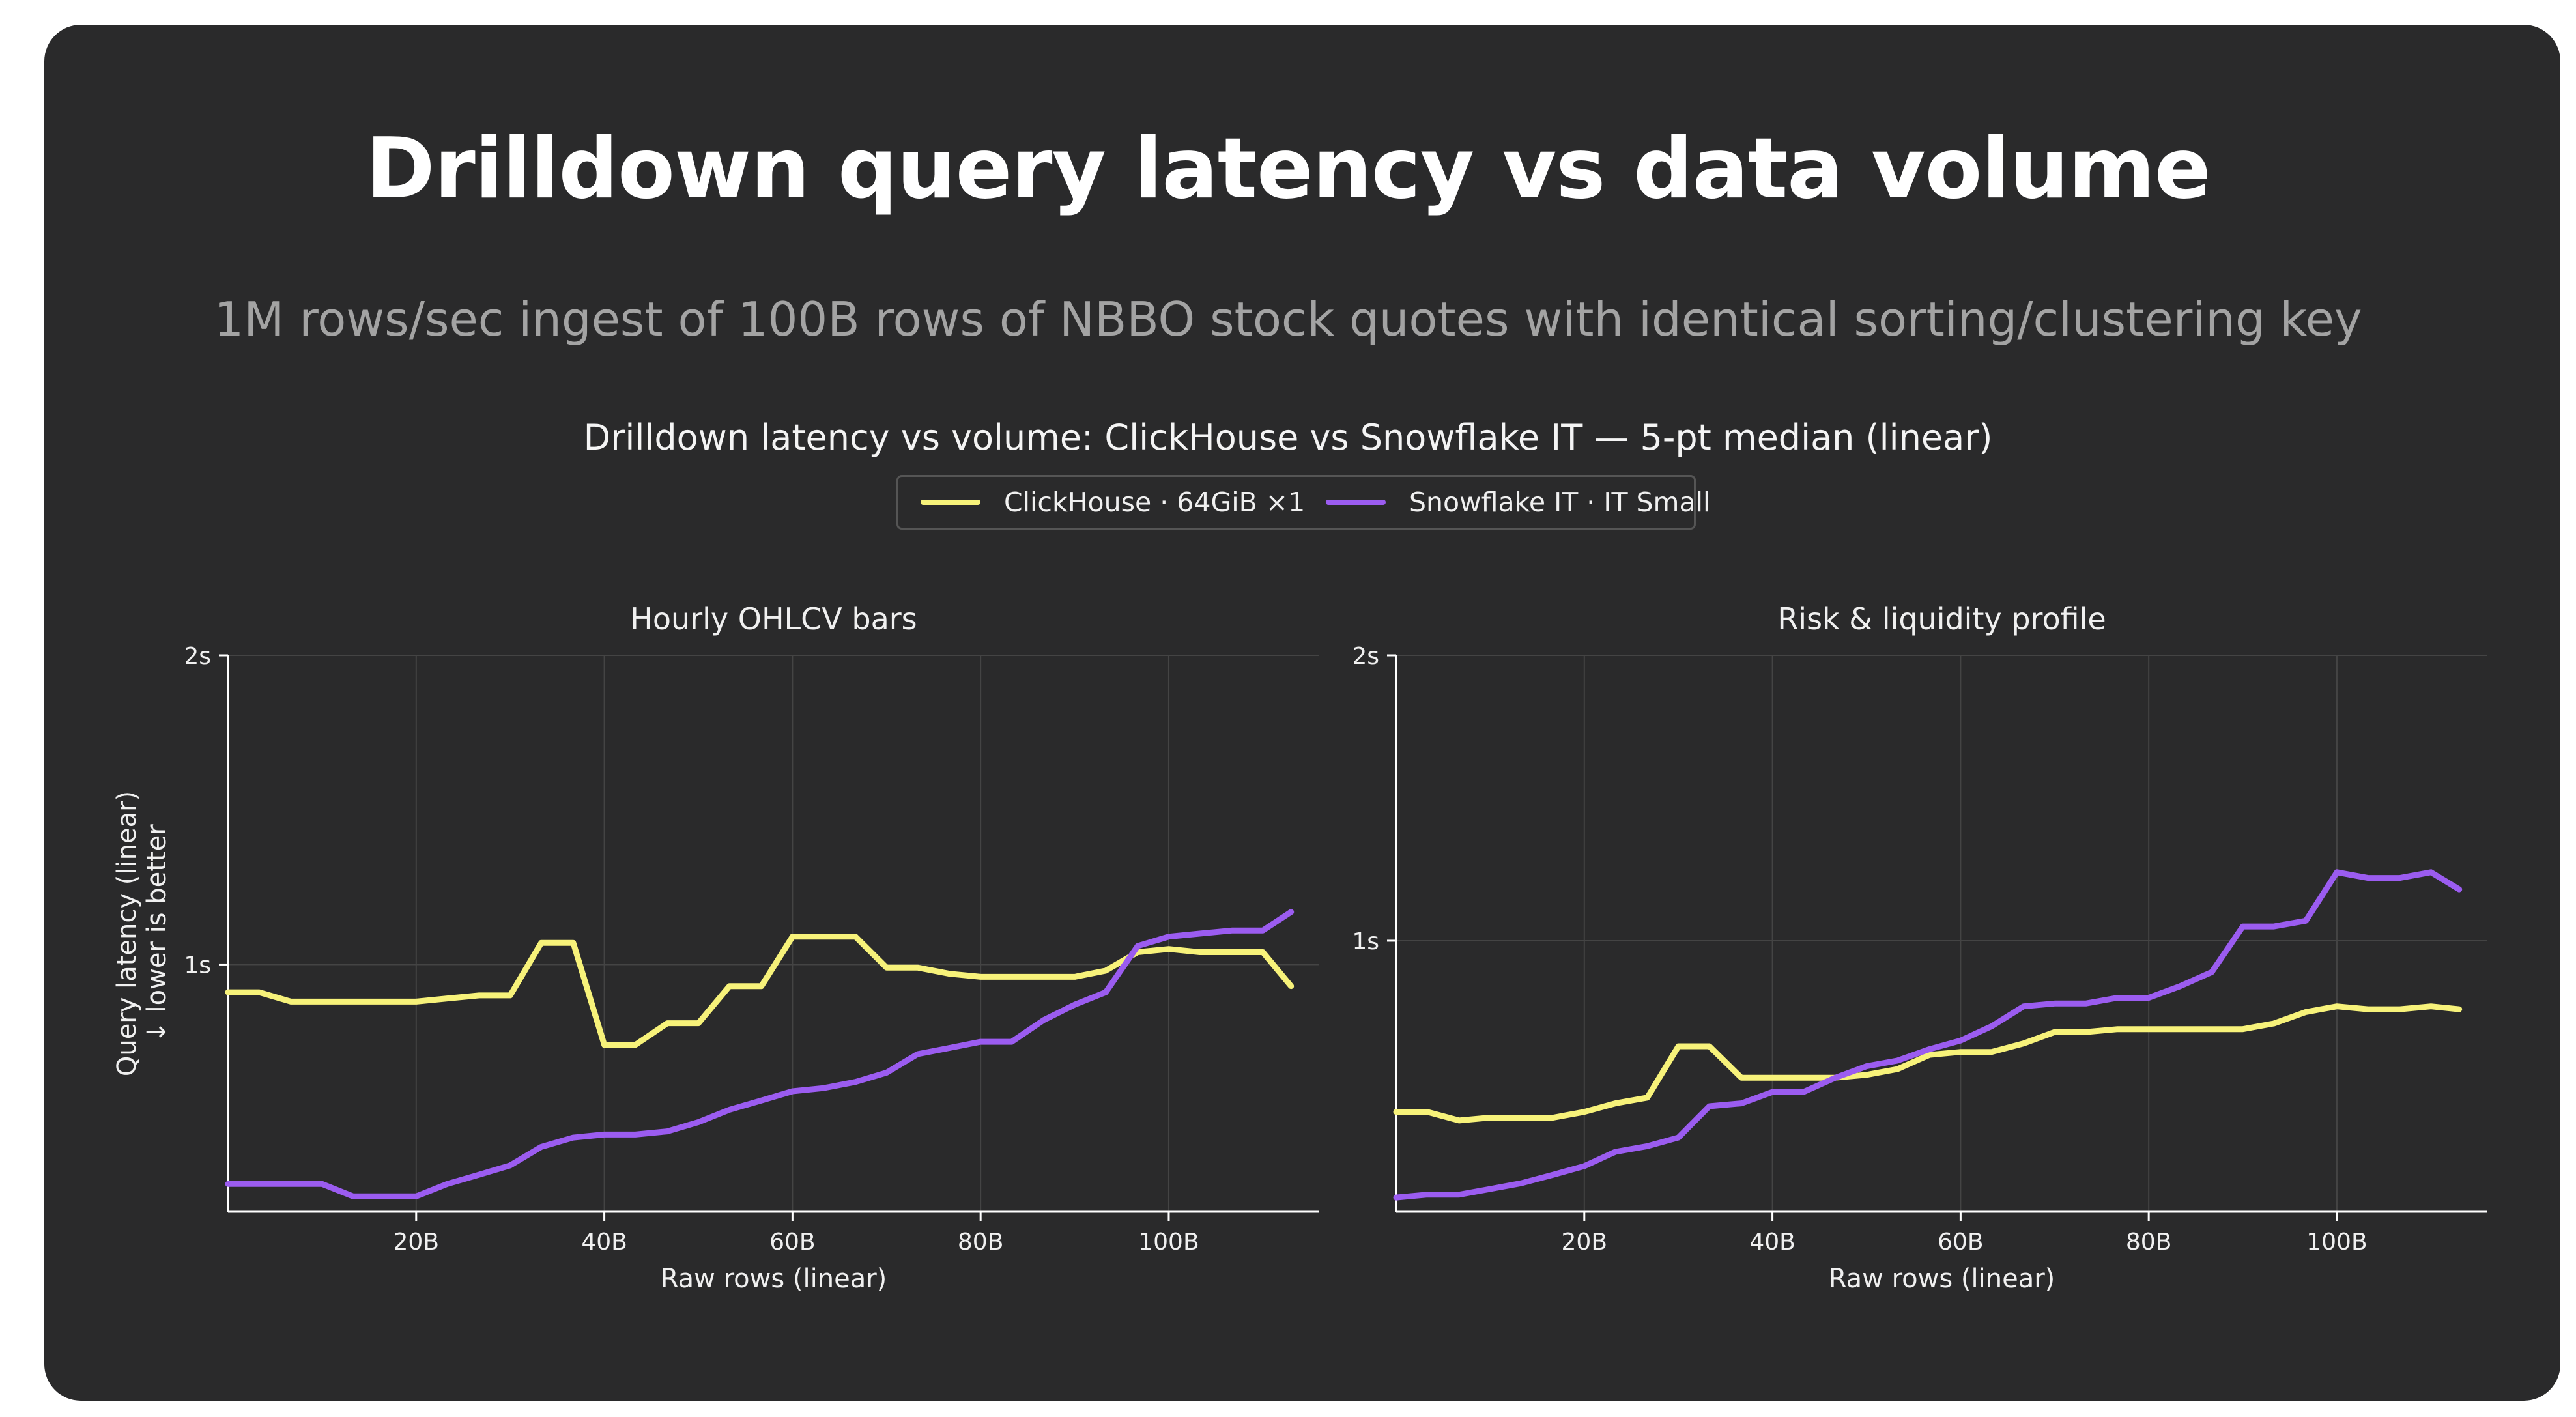 This screenshot has width=2576, height=1417. I want to click on ohlcv-xtick-label-1: 40B, so click(604, 1242).